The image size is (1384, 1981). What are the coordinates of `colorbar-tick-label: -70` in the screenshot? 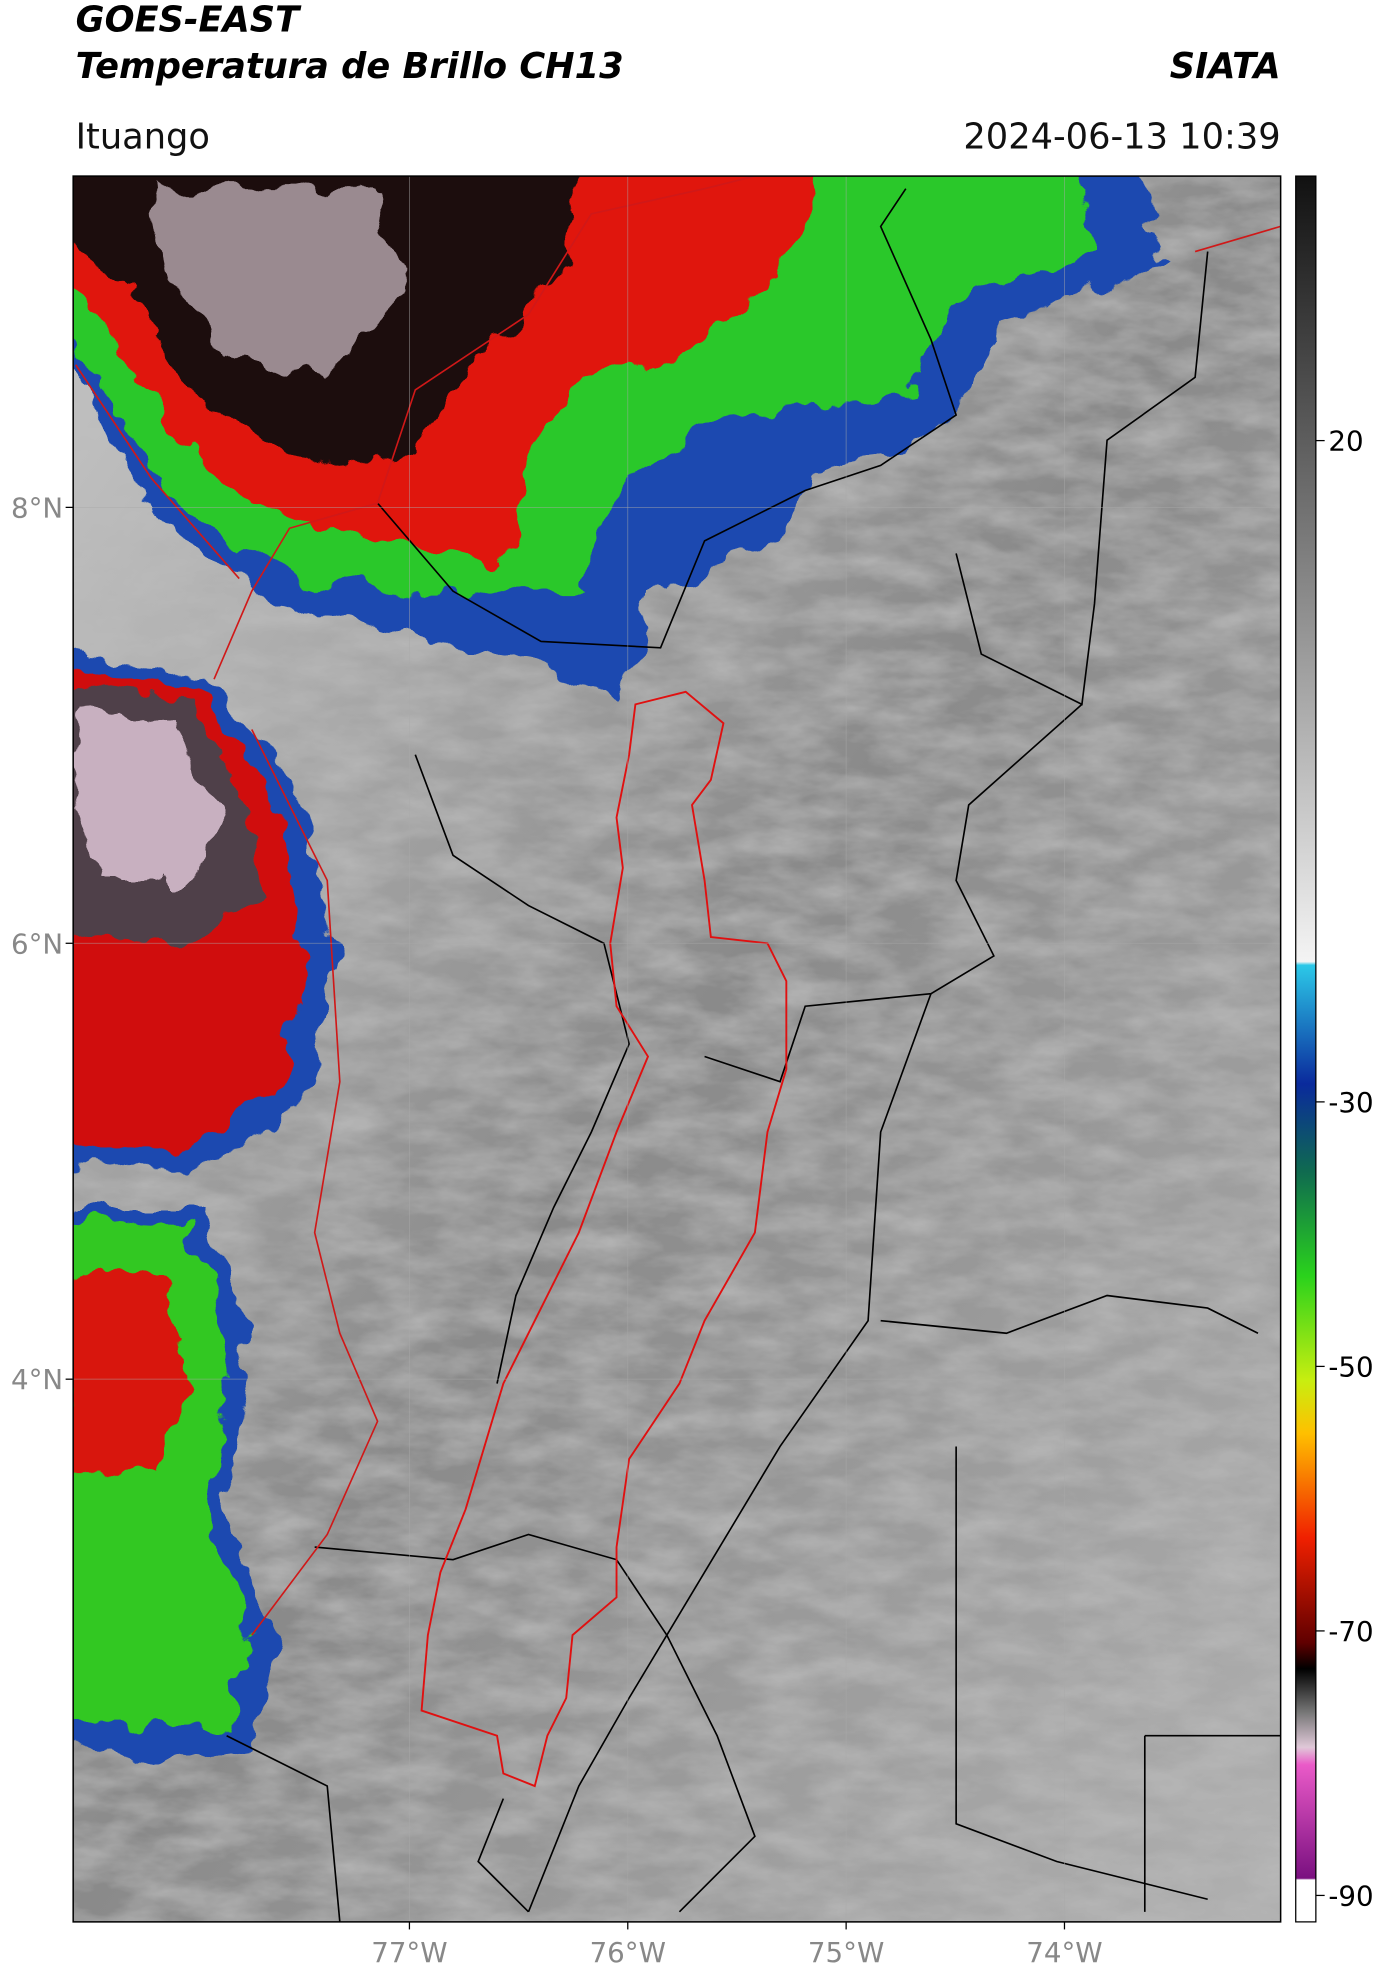 It's located at (1350, 1631).